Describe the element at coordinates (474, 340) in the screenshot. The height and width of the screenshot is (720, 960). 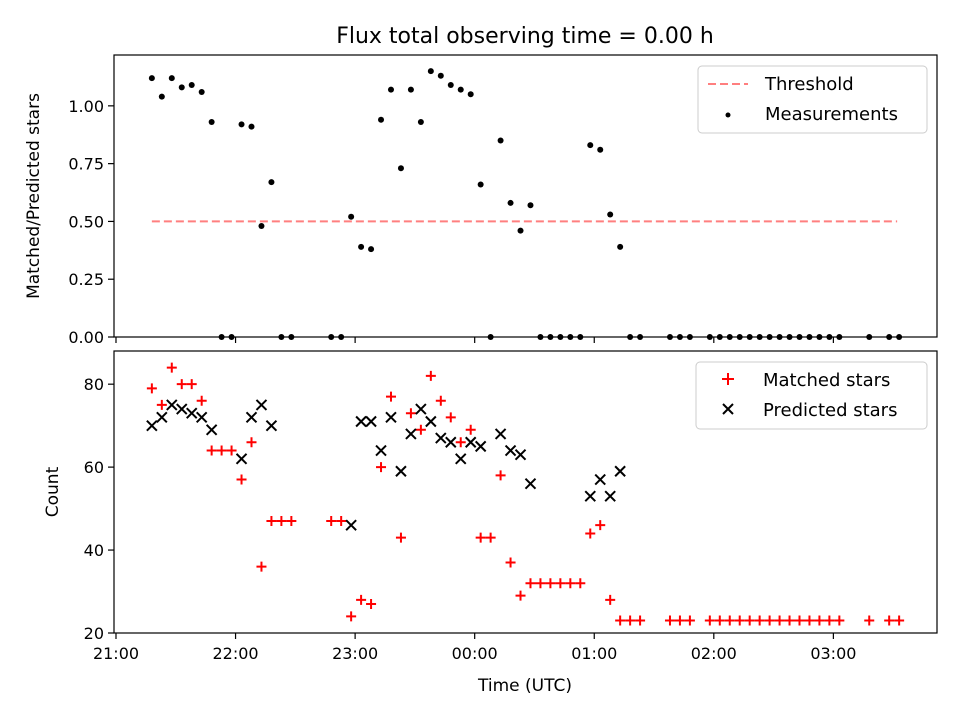
I see `top-x-ticks` at that location.